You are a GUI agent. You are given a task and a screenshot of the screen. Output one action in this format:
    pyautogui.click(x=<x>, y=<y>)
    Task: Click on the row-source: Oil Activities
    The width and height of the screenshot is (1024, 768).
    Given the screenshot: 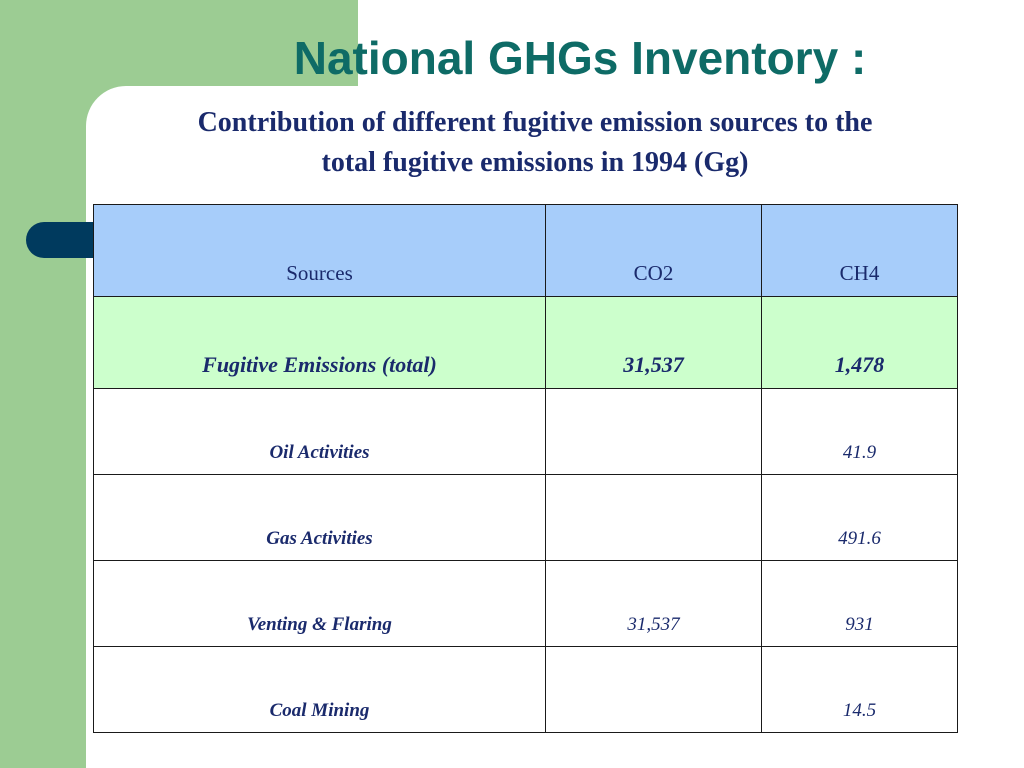 What is the action you would take?
    pyautogui.click(x=319, y=431)
    